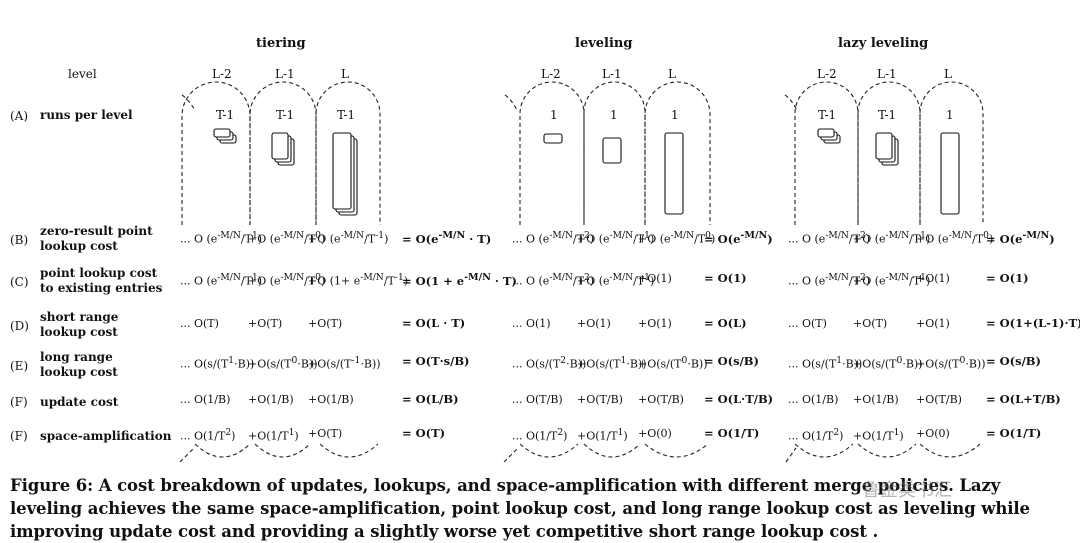  What do you see at coordinates (19, 282) in the screenshot?
I see `row-id: (C)` at bounding box center [19, 282].